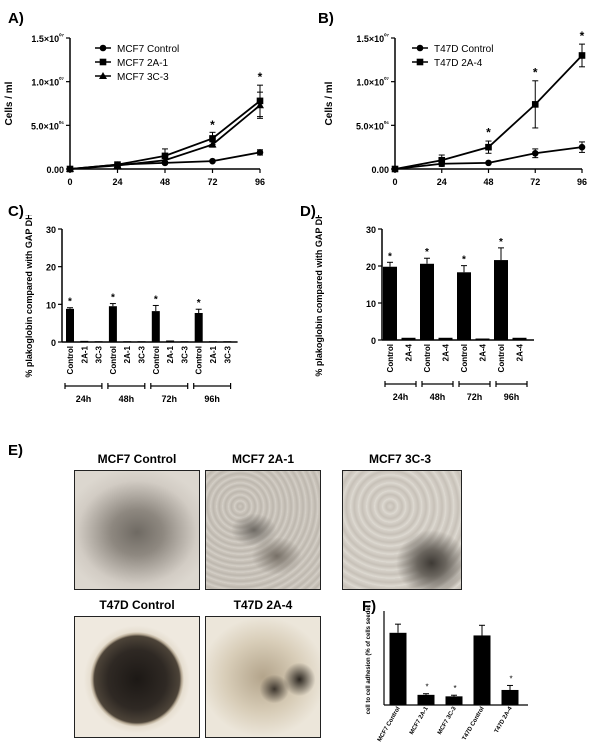  Describe the element at coordinates (148, 49) in the screenshot. I see `legend-label: MCF7 Control` at that location.